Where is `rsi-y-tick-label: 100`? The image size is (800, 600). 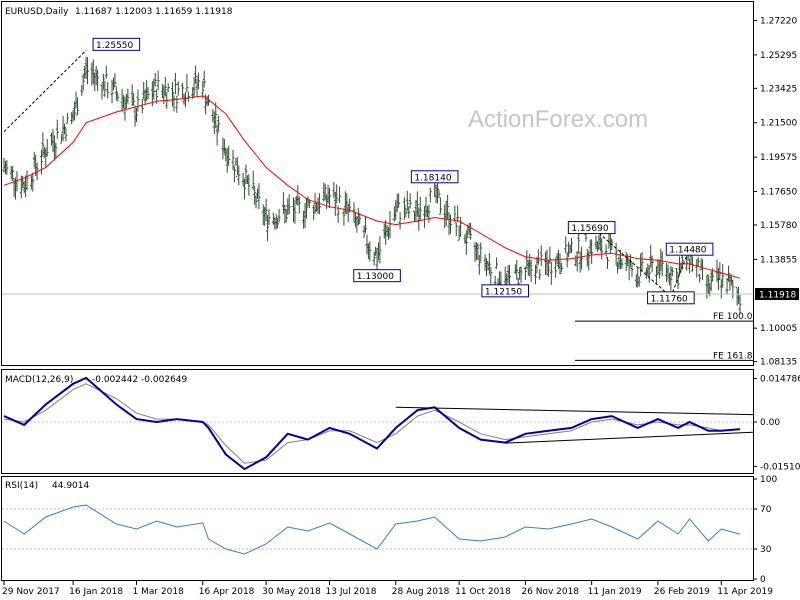 rsi-y-tick-label: 100 is located at coordinates (768, 480).